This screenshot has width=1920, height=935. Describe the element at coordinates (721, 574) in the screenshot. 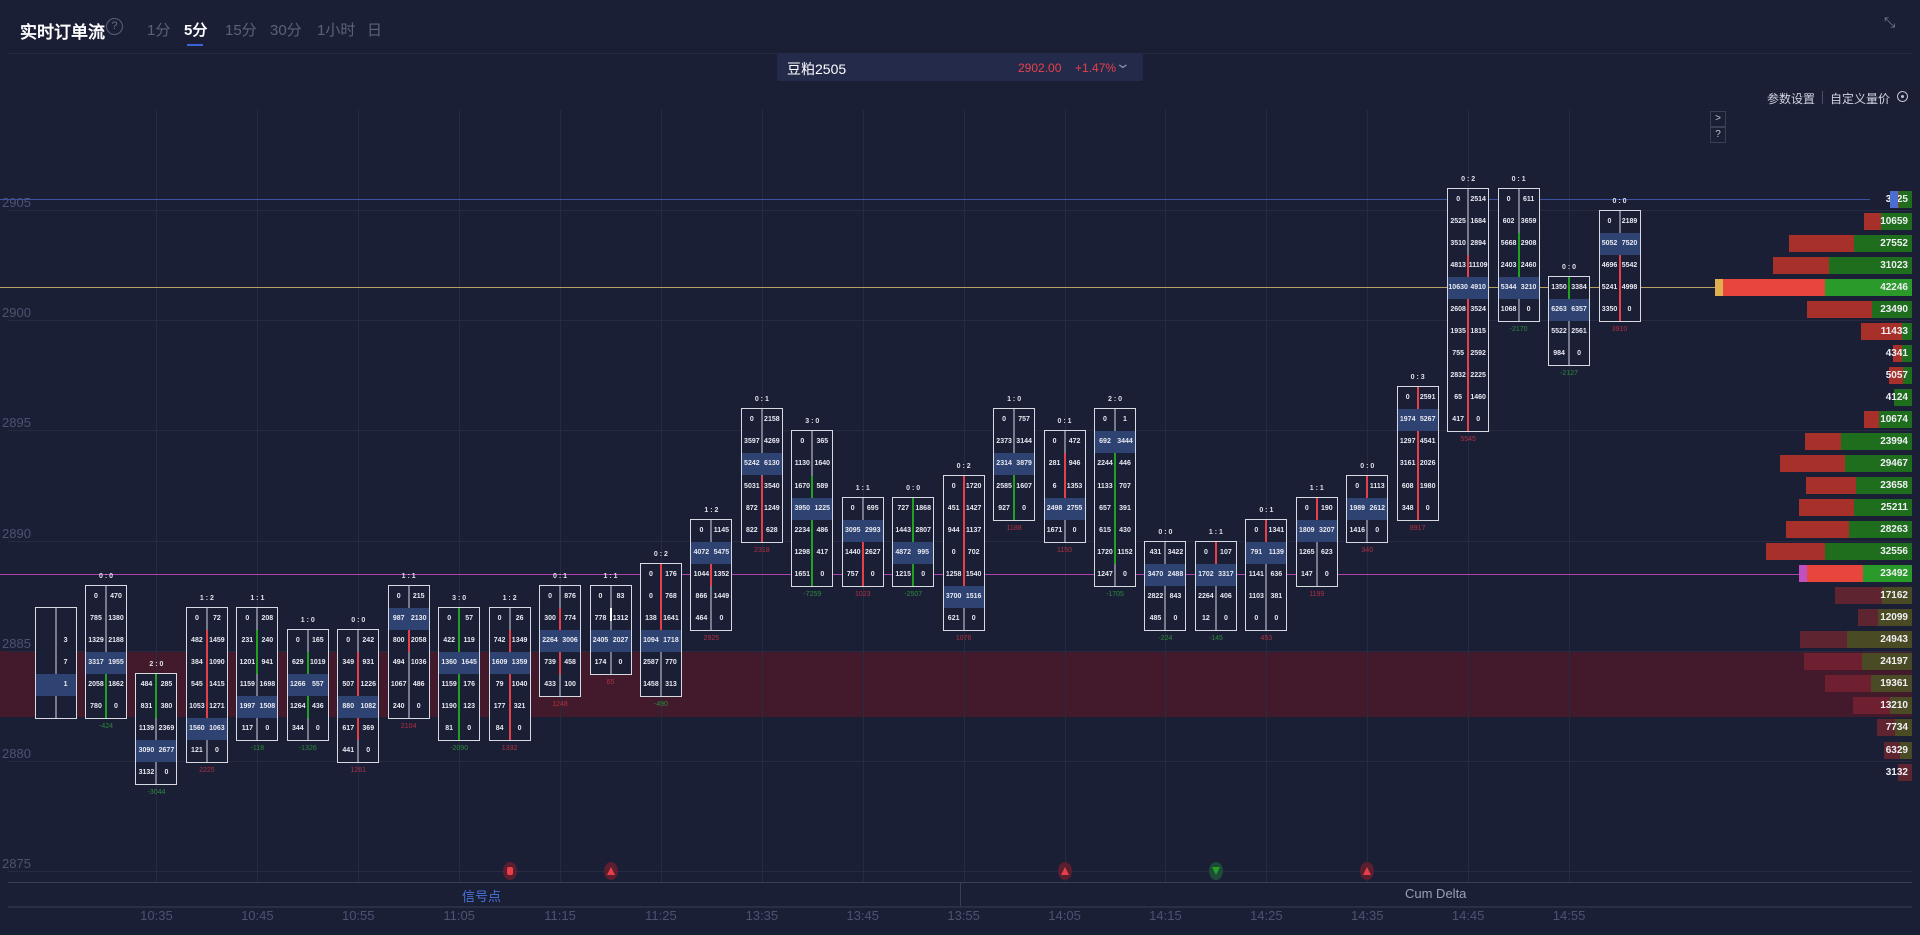

I see `ask-volume-cell: 1352` at that location.